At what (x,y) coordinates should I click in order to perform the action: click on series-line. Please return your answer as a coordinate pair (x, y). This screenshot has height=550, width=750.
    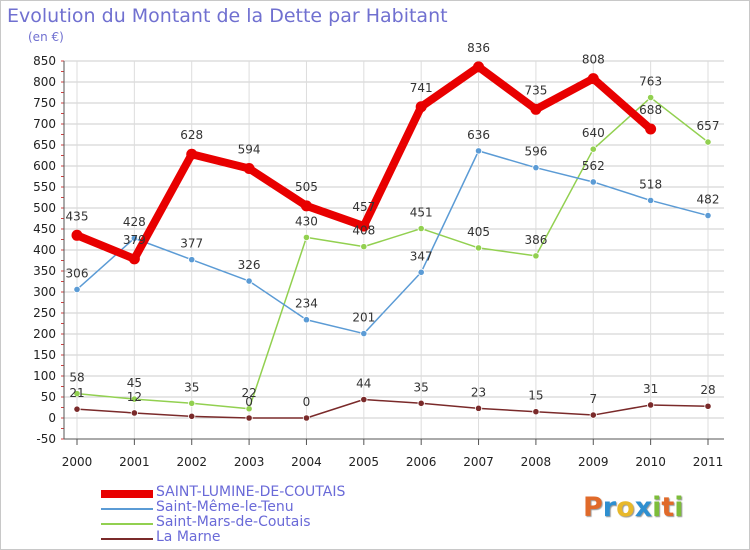
    Looking at the image, I should click on (392, 408).